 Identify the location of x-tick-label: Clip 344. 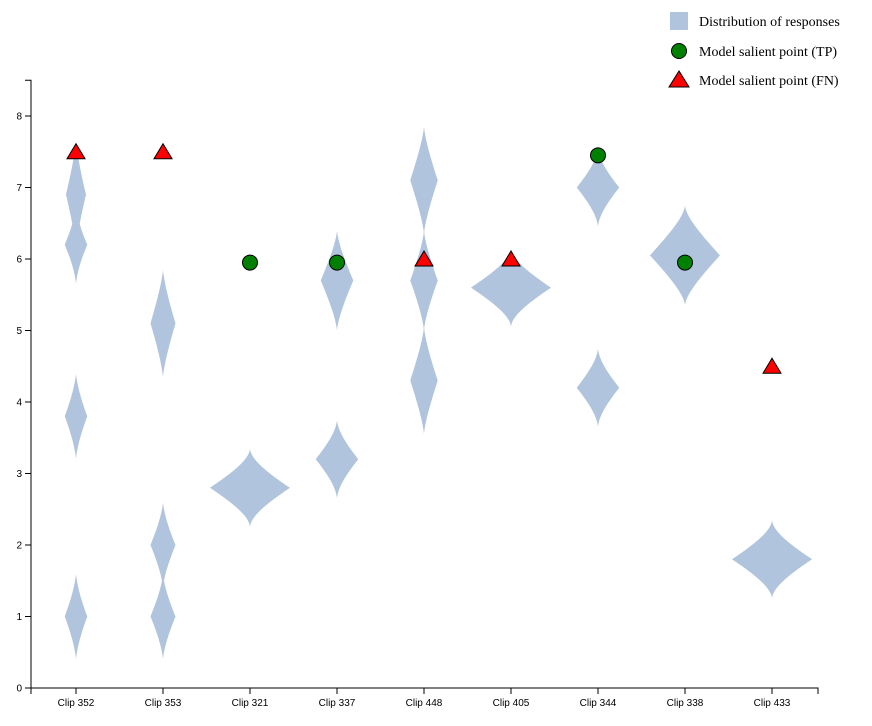
(598, 703).